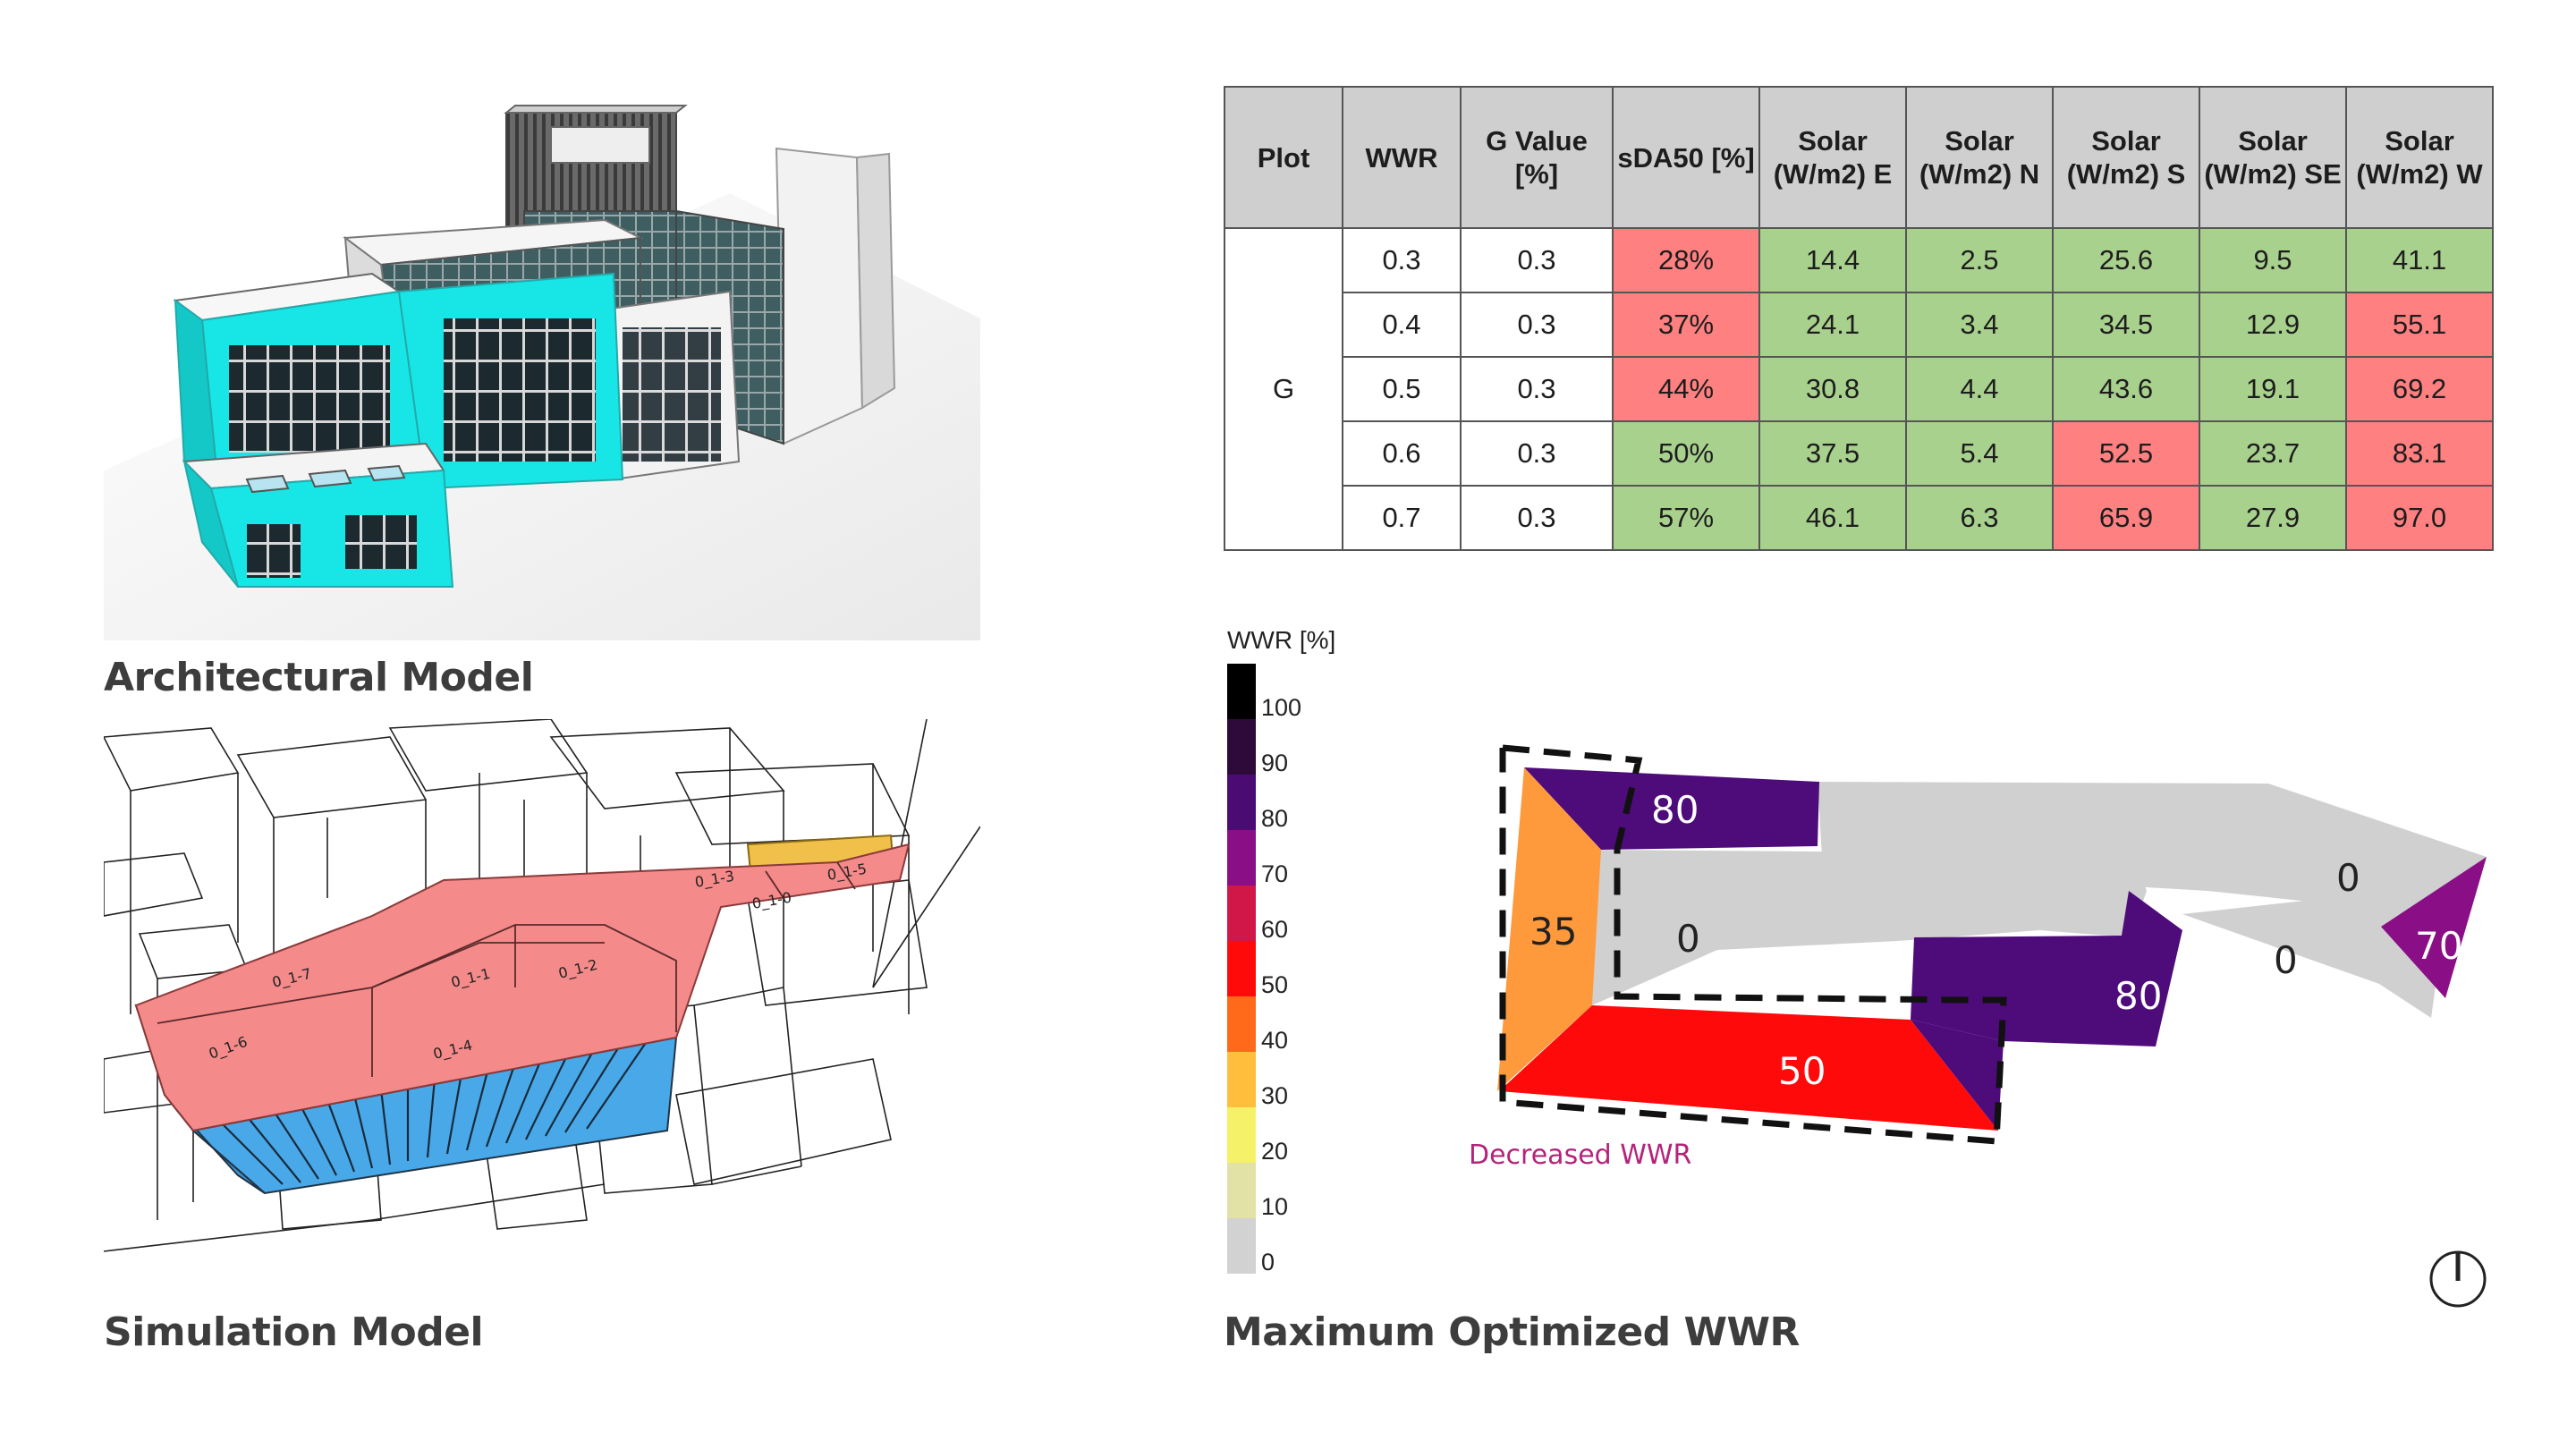 This screenshot has width=2576, height=1449. I want to click on wwr-cell: 0.4, so click(1402, 325).